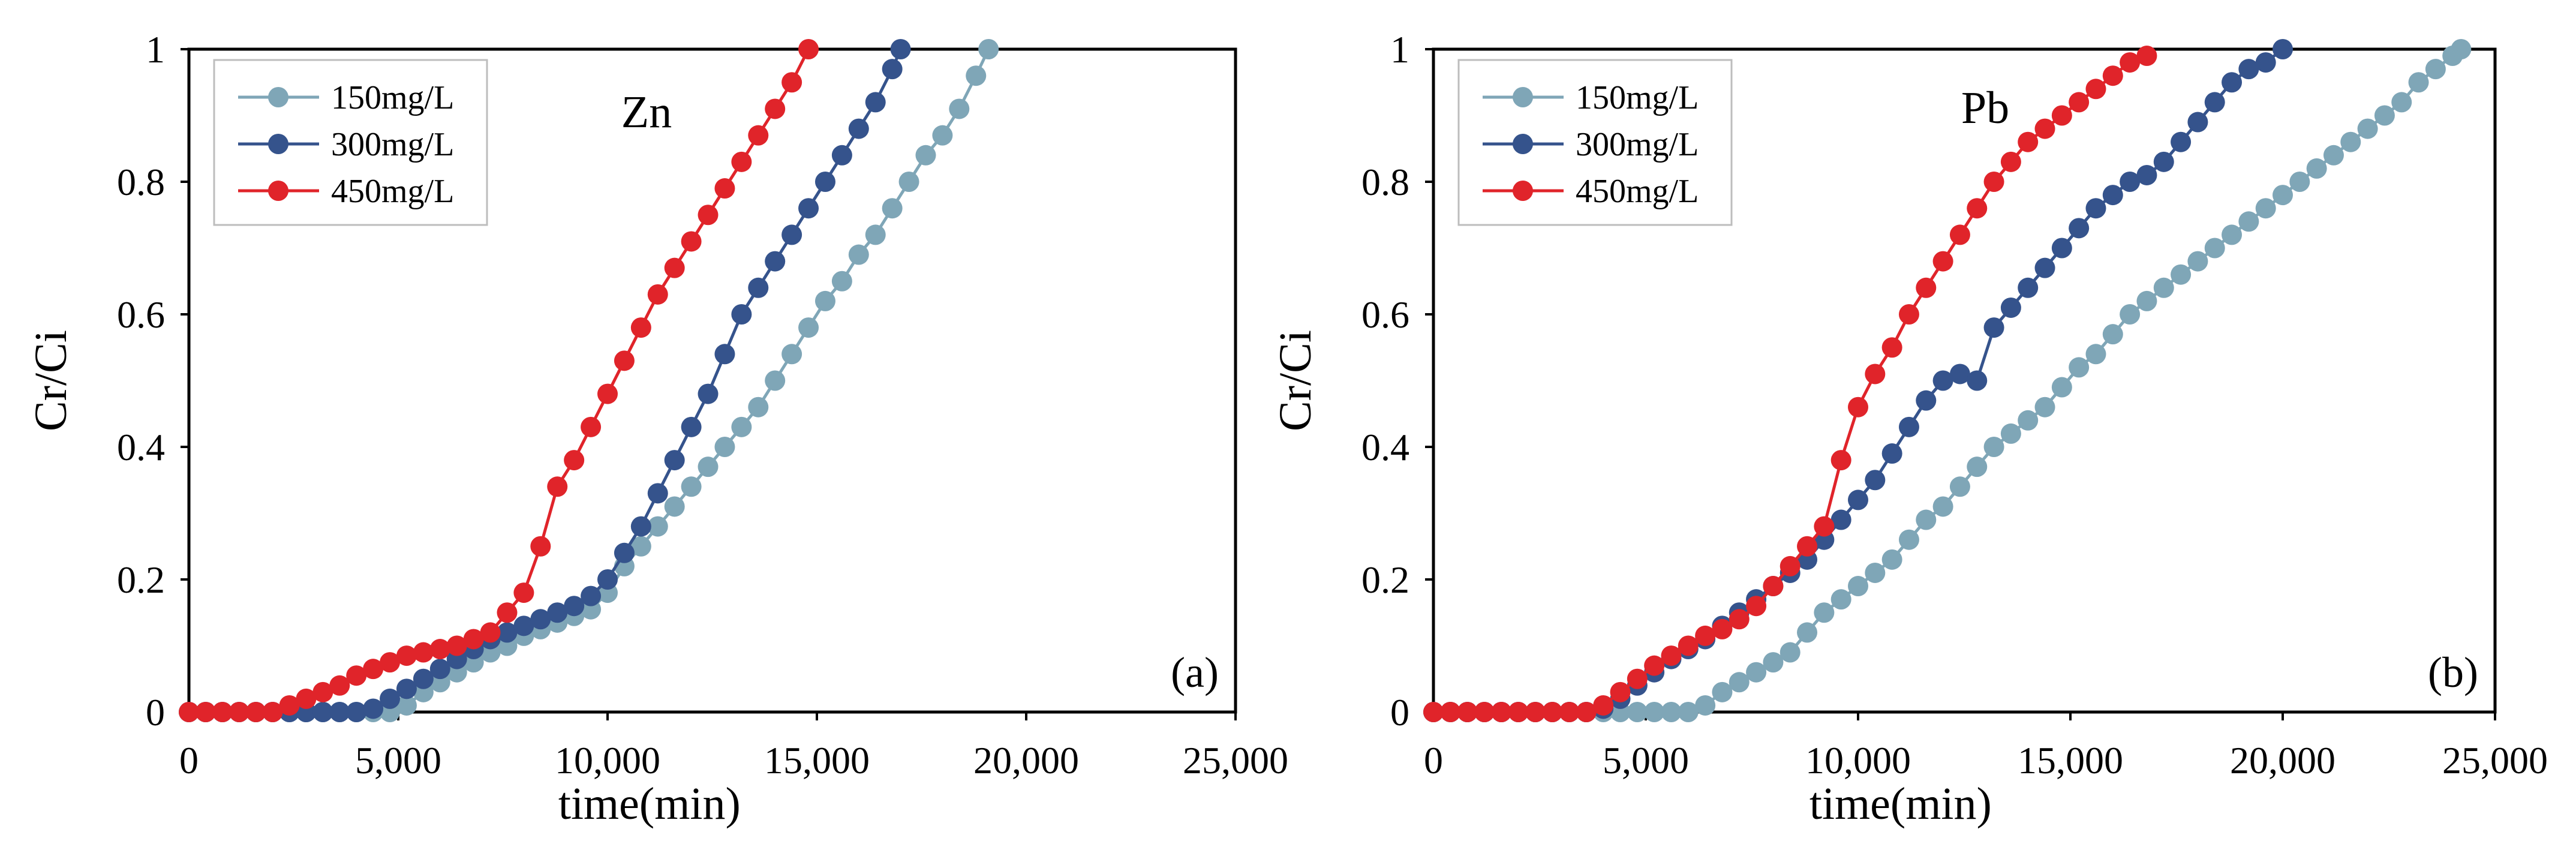 This screenshot has width=2576, height=853. Describe the element at coordinates (141, 182) in the screenshot. I see `panel-a-y-tick-label: 0.8` at that location.